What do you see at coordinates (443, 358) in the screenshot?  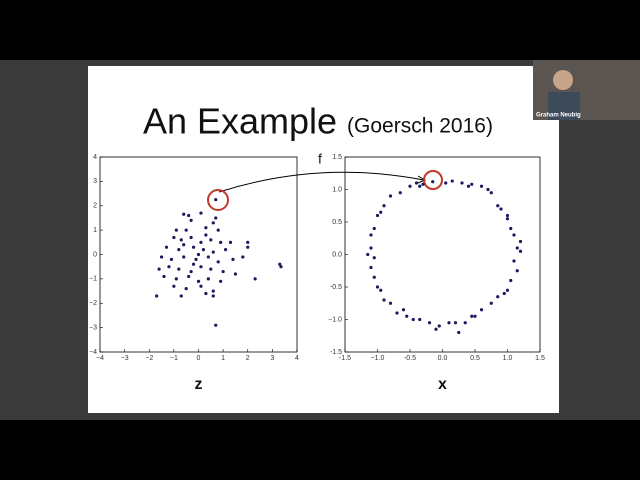 I see `x-tick-label: 0.0` at bounding box center [443, 358].